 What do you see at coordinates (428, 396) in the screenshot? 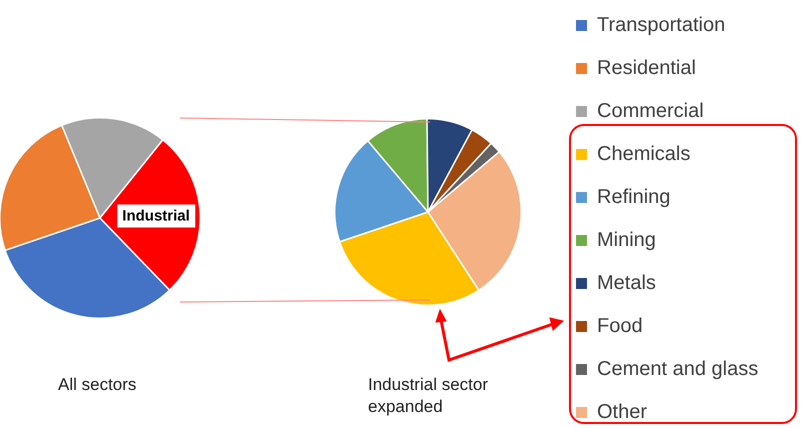
I see `text: Industrial sector expanded` at bounding box center [428, 396].